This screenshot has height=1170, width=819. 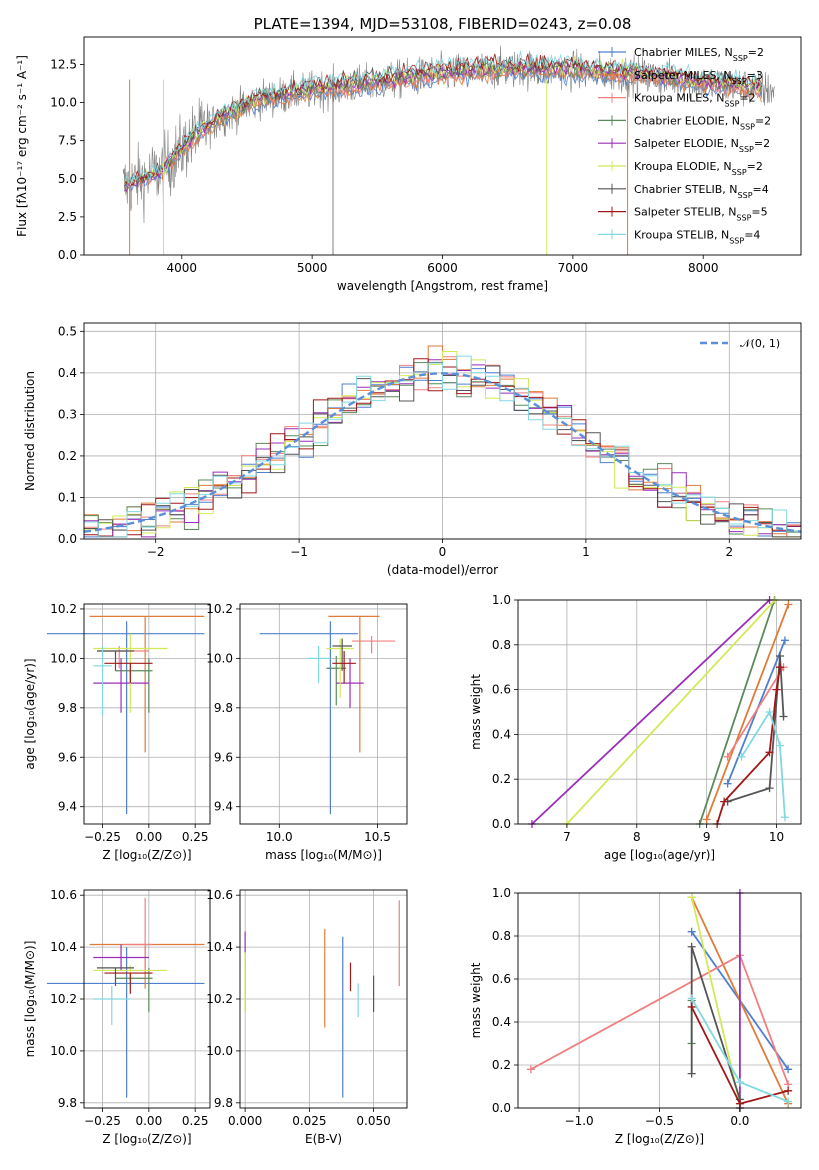 I want to click on series-line-elodie_chabrier, so click(x=737, y=712).